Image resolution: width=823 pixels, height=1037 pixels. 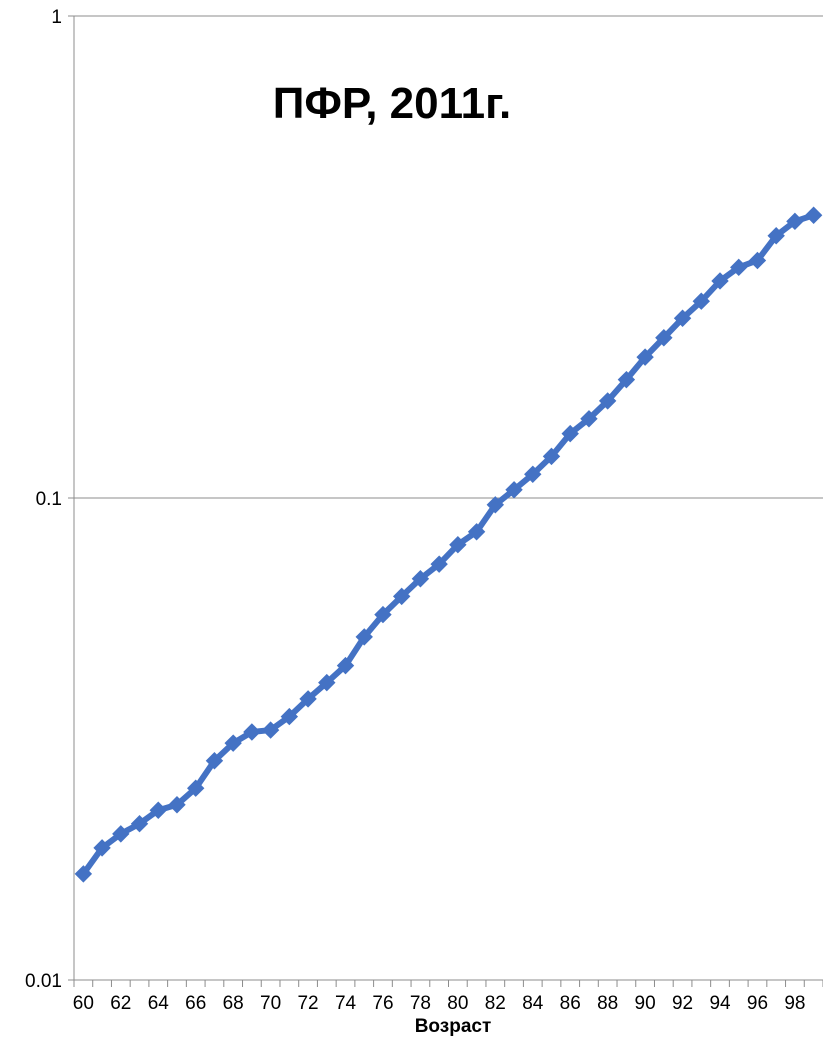 What do you see at coordinates (270, 1003) in the screenshot?
I see `x-tick-label: 70` at bounding box center [270, 1003].